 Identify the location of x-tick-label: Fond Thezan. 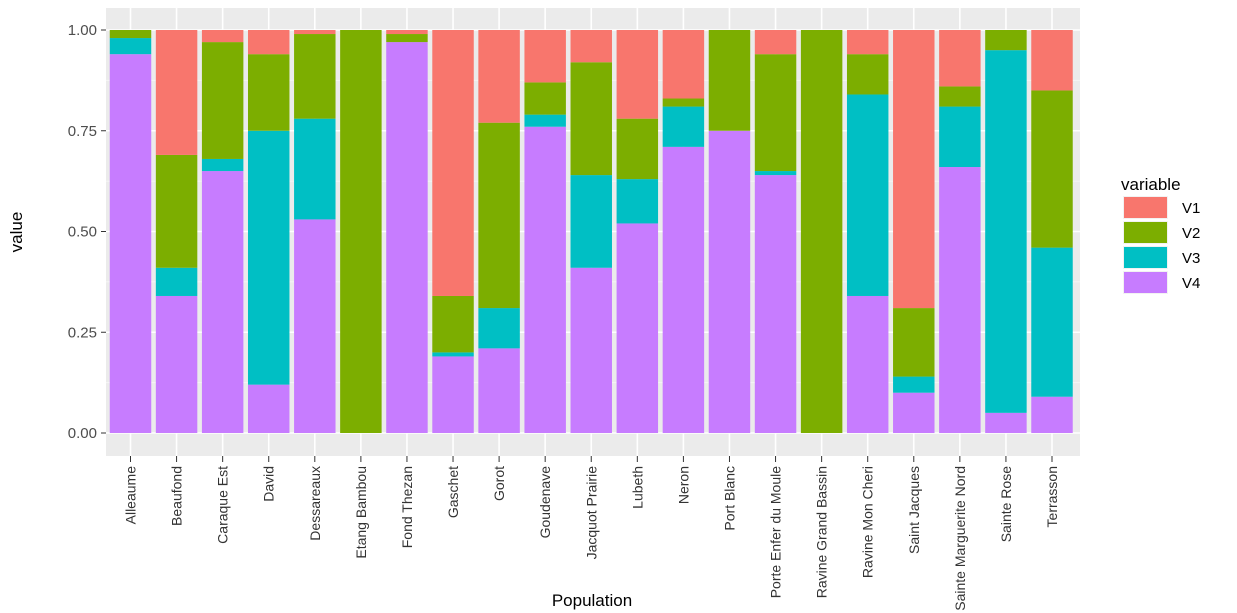
(407, 507).